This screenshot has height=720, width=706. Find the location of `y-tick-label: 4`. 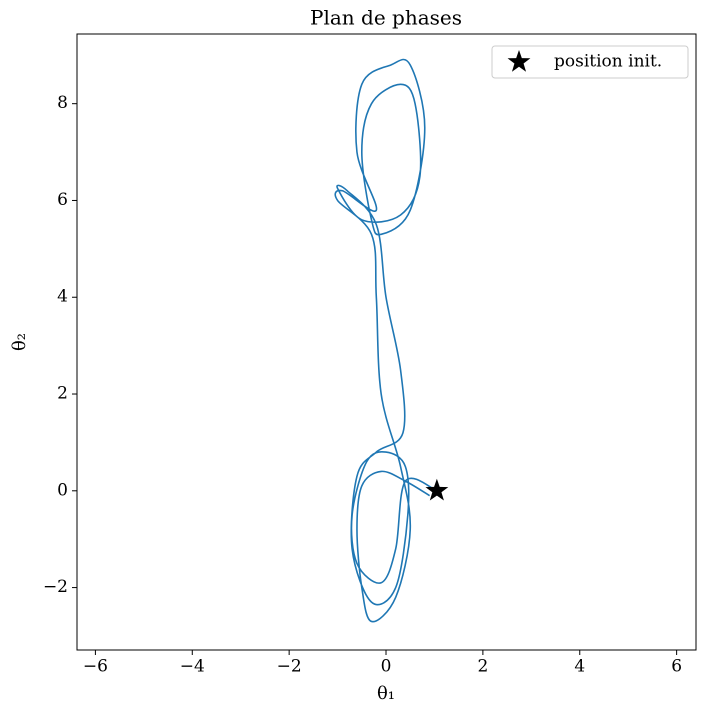

y-tick-label: 4 is located at coordinates (62, 297).